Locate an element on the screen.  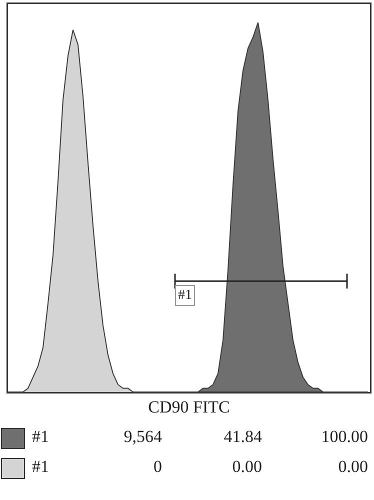
text: 9,564 is located at coordinates (143, 437).